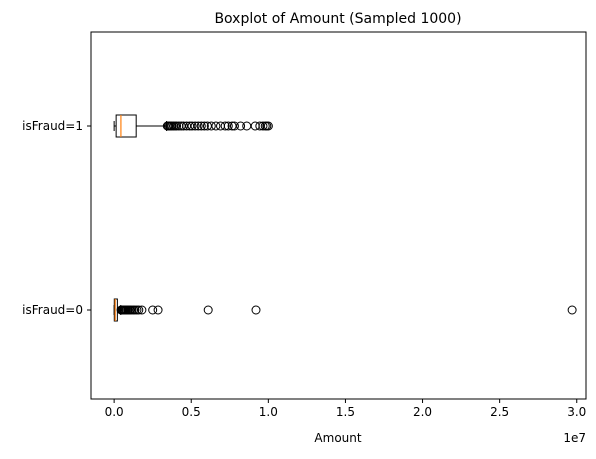  I want to click on y-tick-label: isFraud=1, so click(52, 126).